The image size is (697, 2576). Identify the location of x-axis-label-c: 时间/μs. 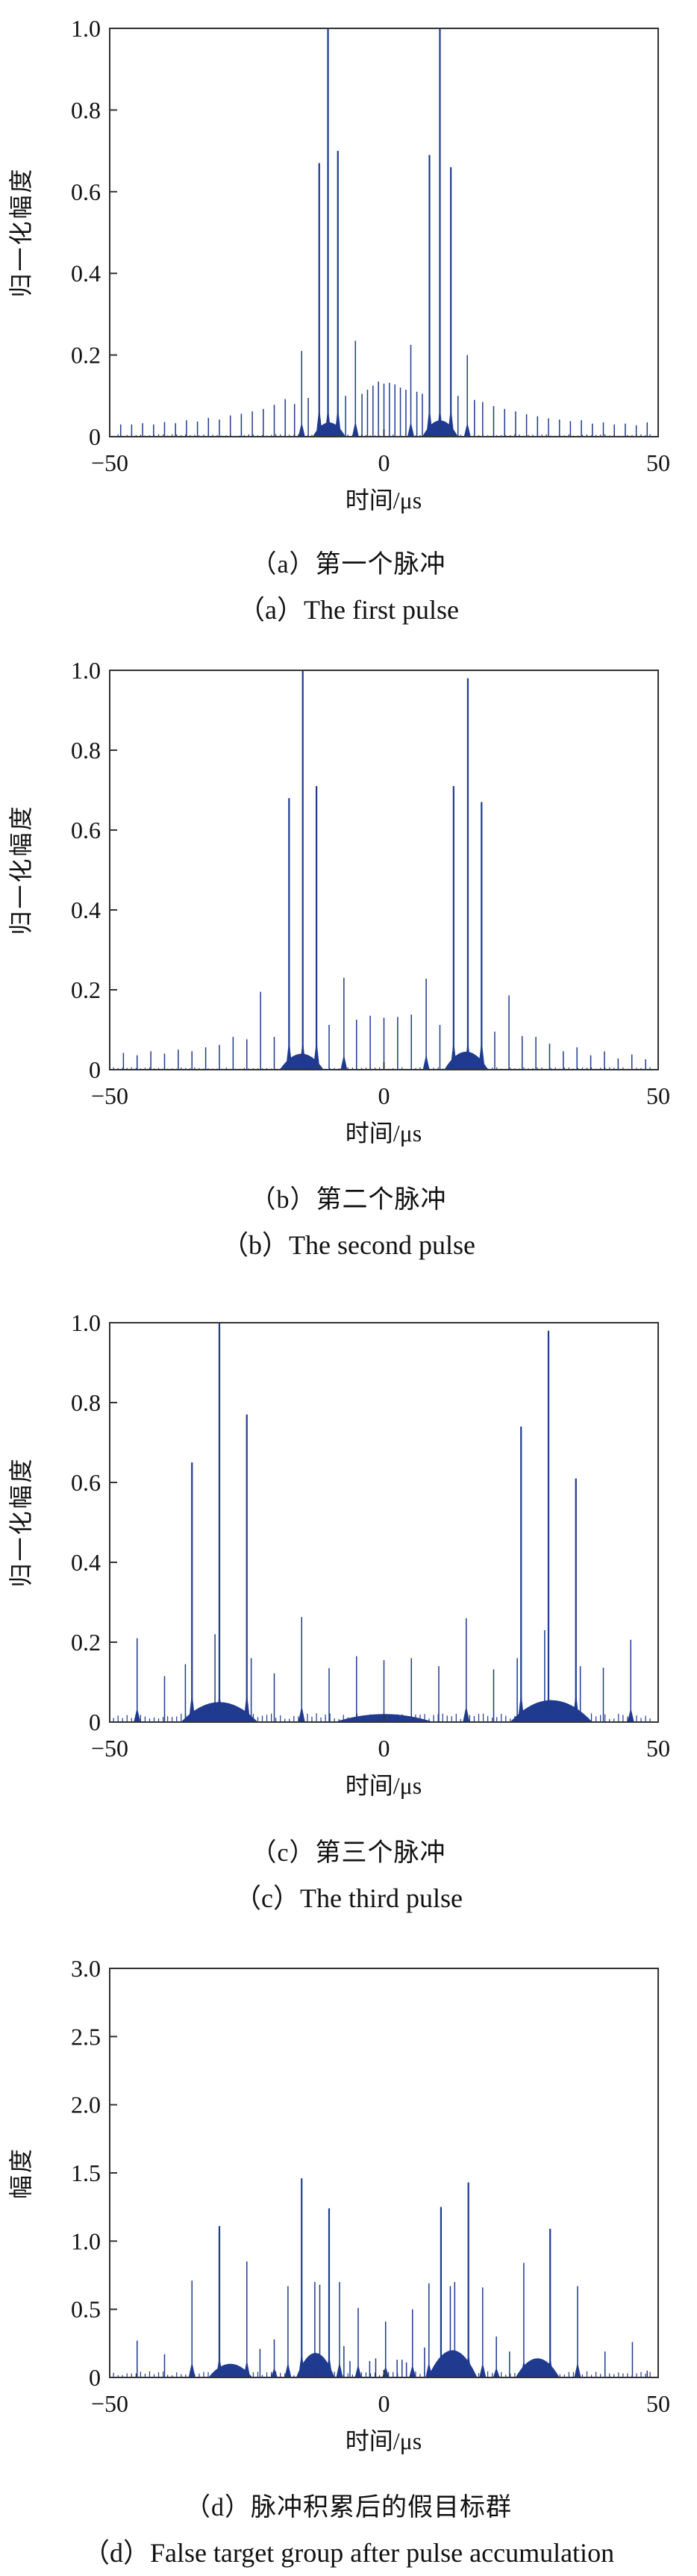
(383, 1785).